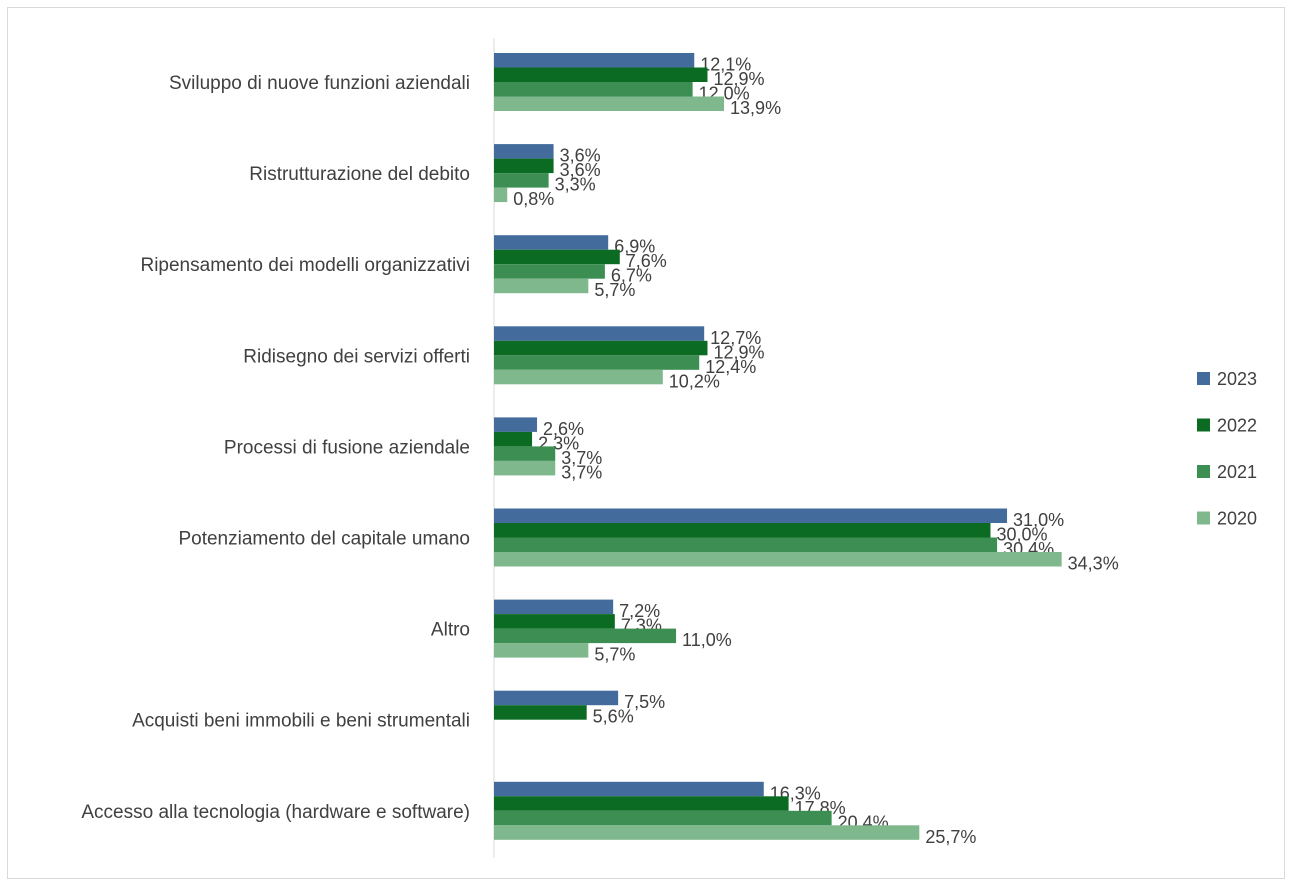 This screenshot has height=887, width=1292. I want to click on data-label: 10,2%, so click(694, 381).